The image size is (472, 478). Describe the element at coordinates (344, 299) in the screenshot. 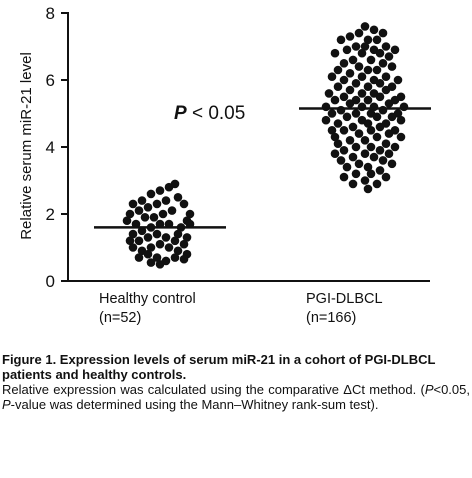

I see `category-label-pgi: PGI-DLBCL` at that location.